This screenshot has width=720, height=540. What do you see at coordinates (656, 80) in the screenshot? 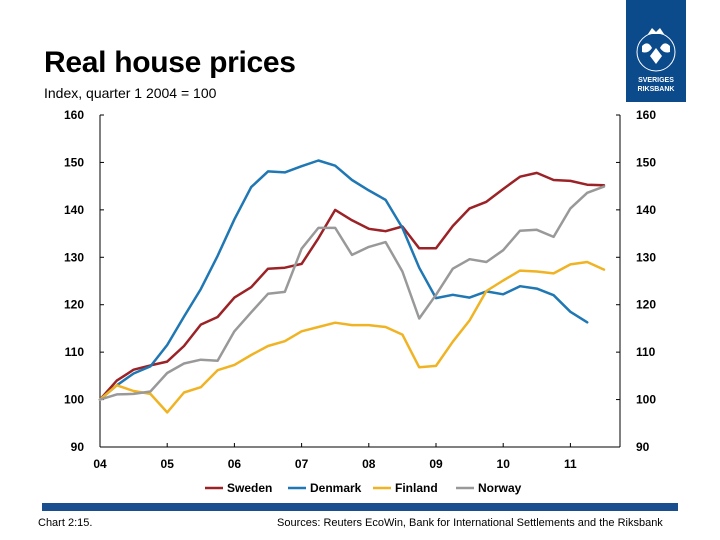
I see `logo-line1: SVERIGES` at bounding box center [656, 80].